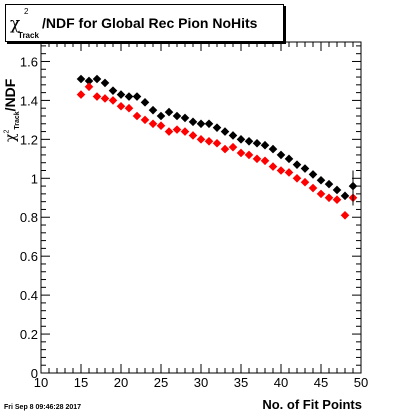  I want to click on ylabel-main: /NDF, so click(10, 95).